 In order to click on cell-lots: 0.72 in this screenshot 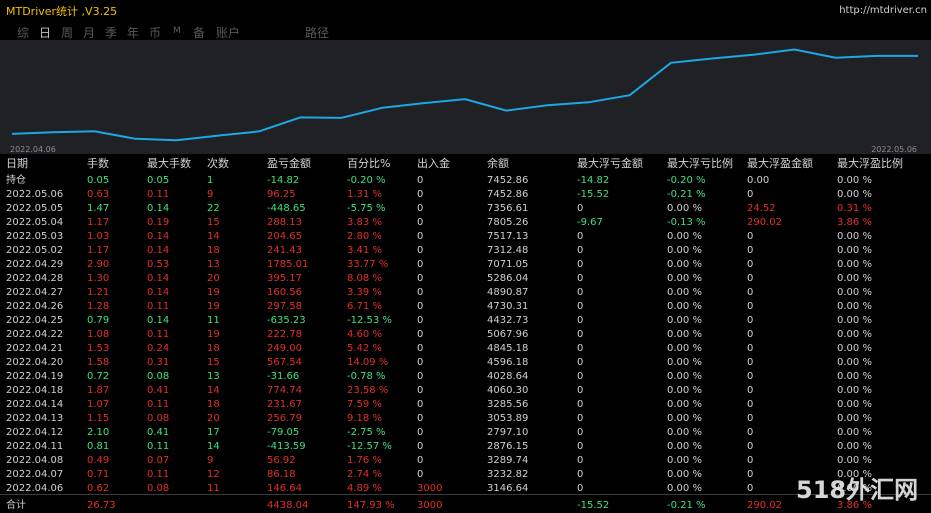, I will do `click(98, 376)`.